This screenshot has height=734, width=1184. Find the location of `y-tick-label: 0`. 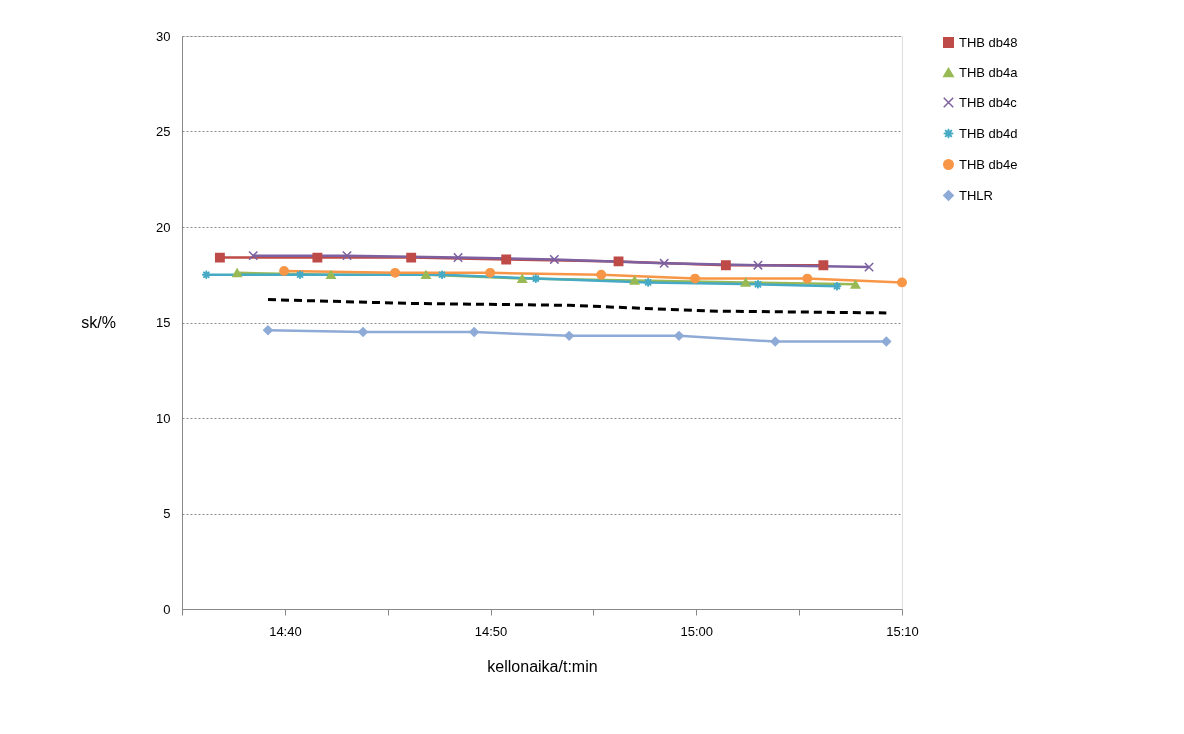

y-tick-label: 0 is located at coordinates (167, 609).